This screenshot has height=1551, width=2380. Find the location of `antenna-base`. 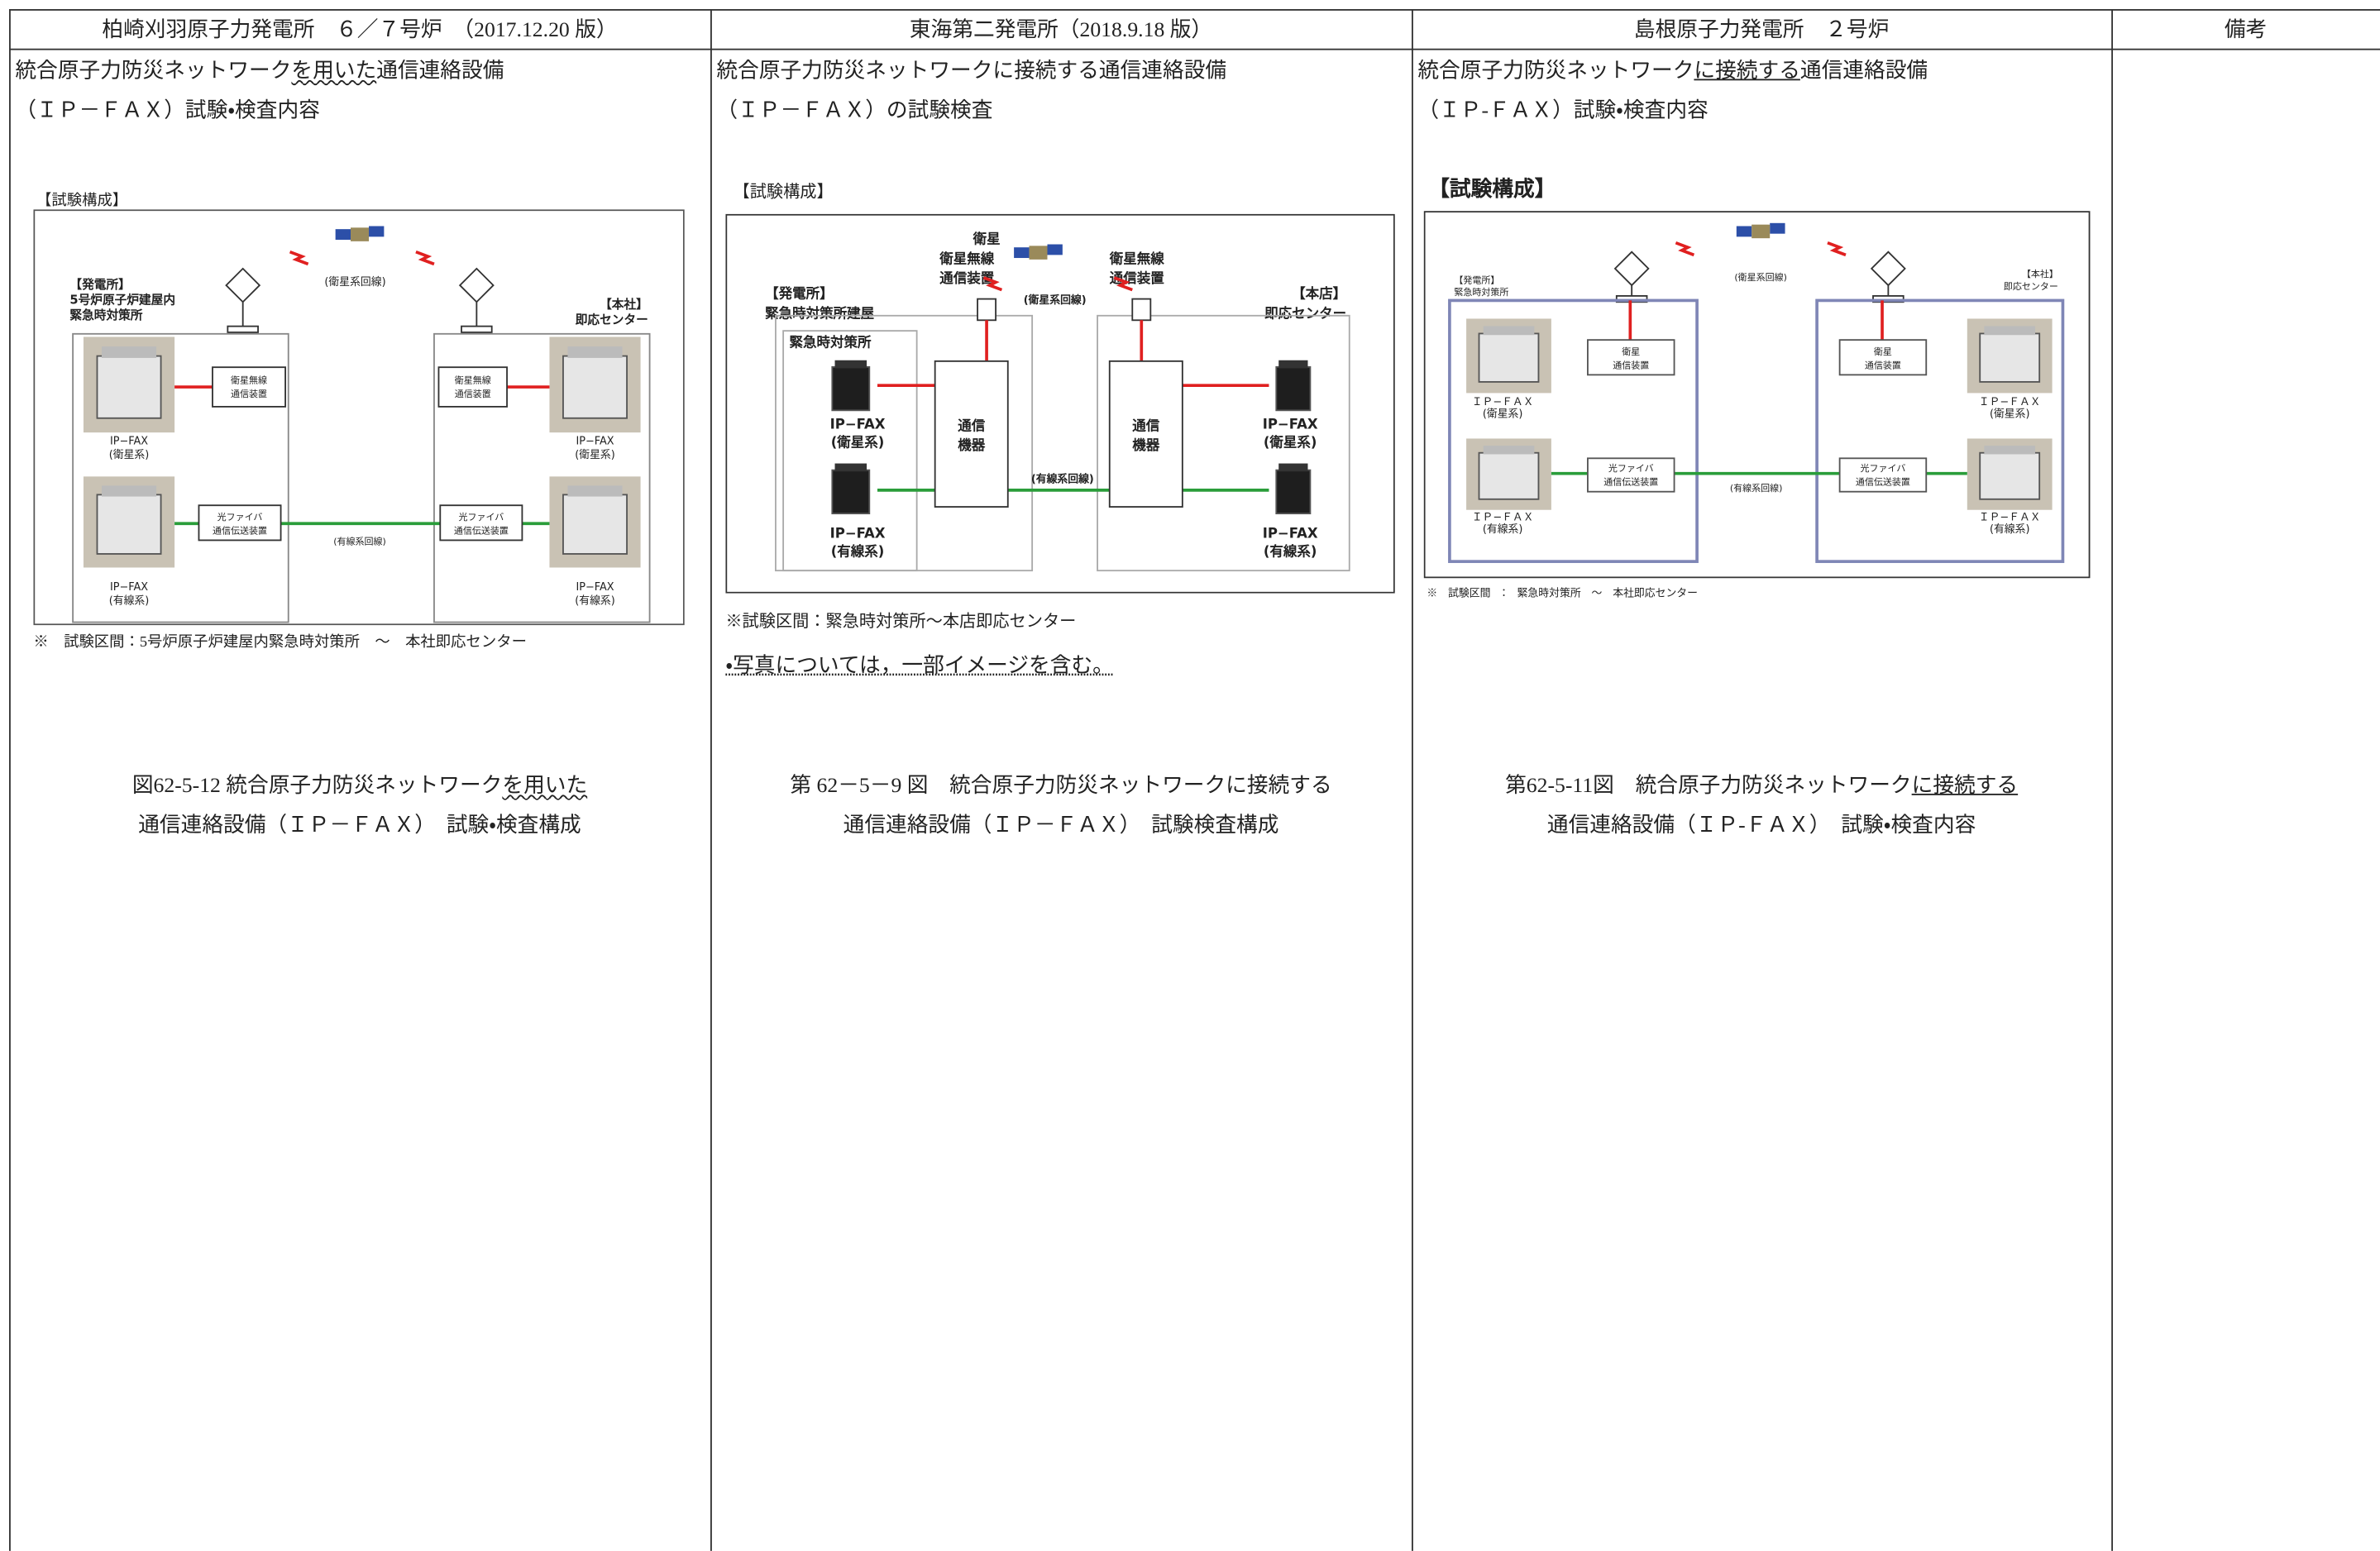

antenna-base is located at coordinates (477, 329).